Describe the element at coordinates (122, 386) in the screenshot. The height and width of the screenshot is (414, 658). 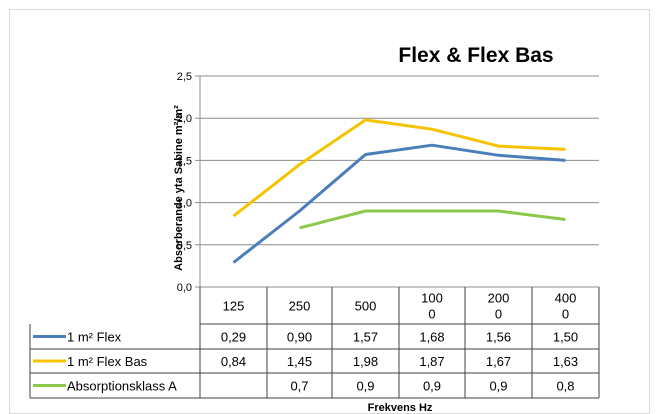
I see `legend-label: Absorptionsklass A` at that location.